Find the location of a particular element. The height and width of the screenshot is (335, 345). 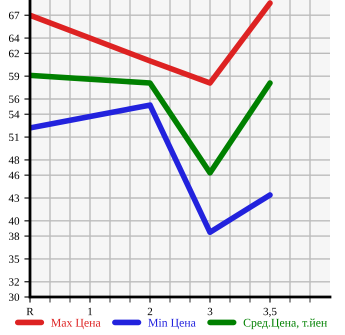

y-tick-label: 46 is located at coordinates (14, 176).